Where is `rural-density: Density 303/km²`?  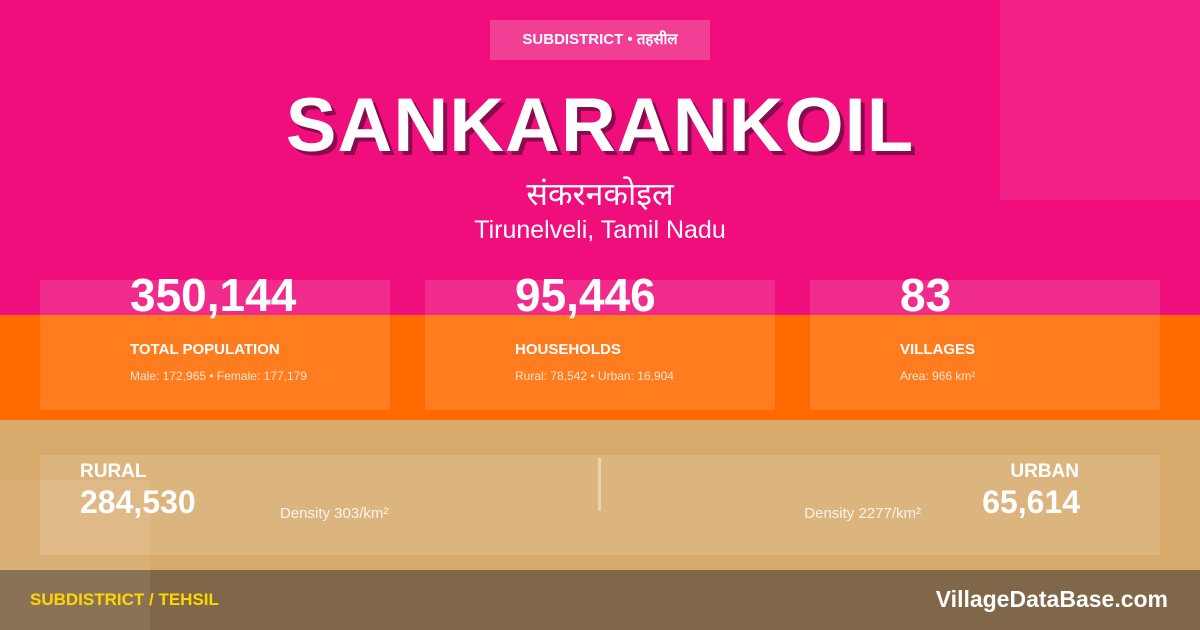 rural-density: Density 303/km² is located at coordinates (334, 513).